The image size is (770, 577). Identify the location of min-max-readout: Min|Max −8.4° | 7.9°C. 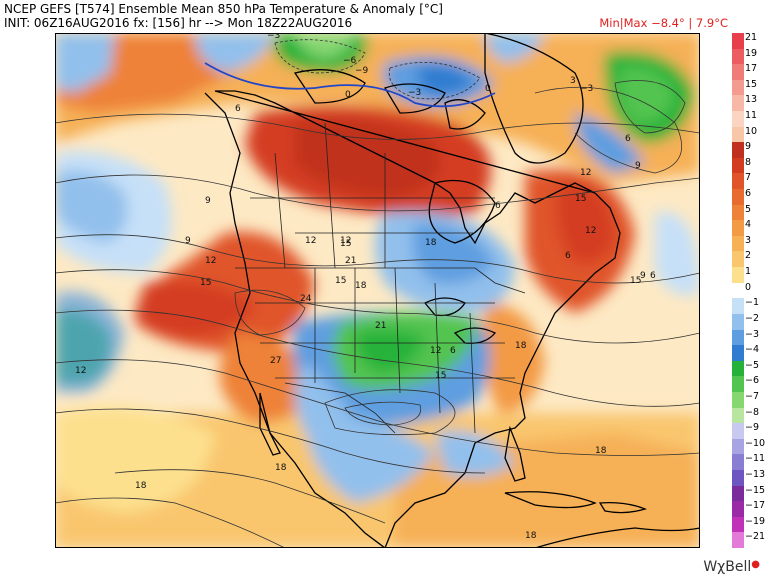
(663, 23).